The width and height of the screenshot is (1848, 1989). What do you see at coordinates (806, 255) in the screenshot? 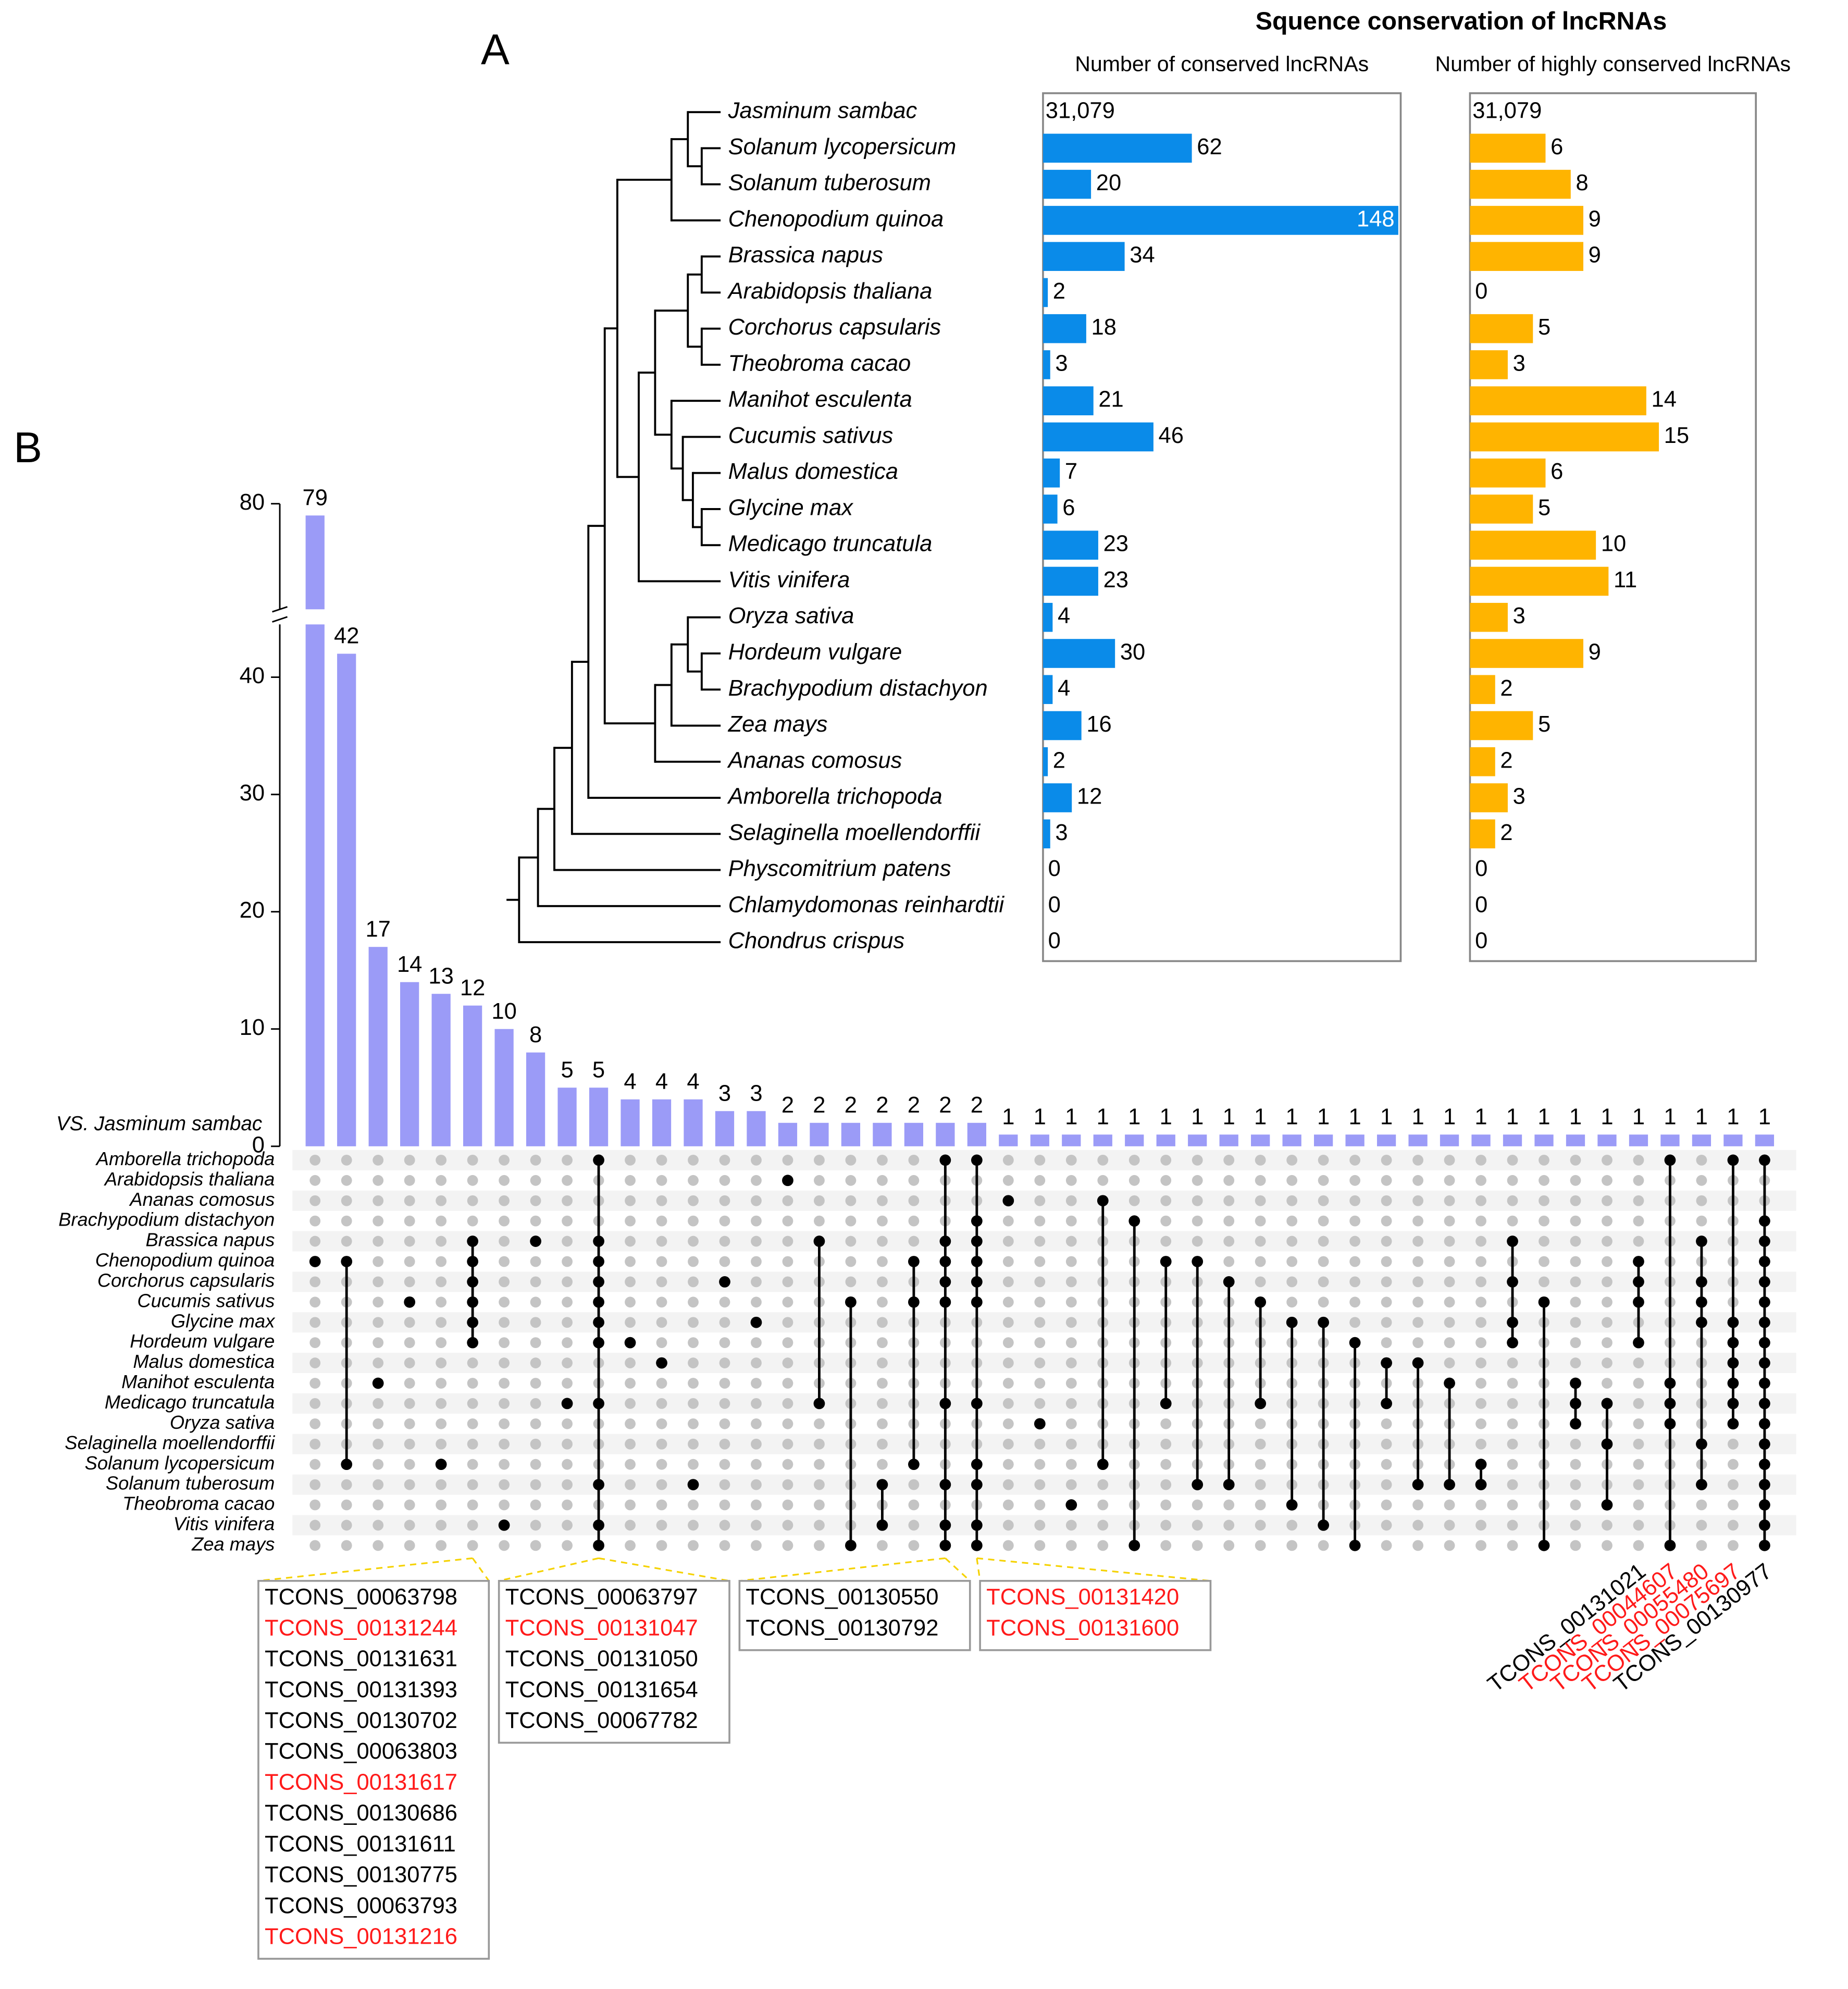
I see `species-label: Brassica napus` at bounding box center [806, 255].